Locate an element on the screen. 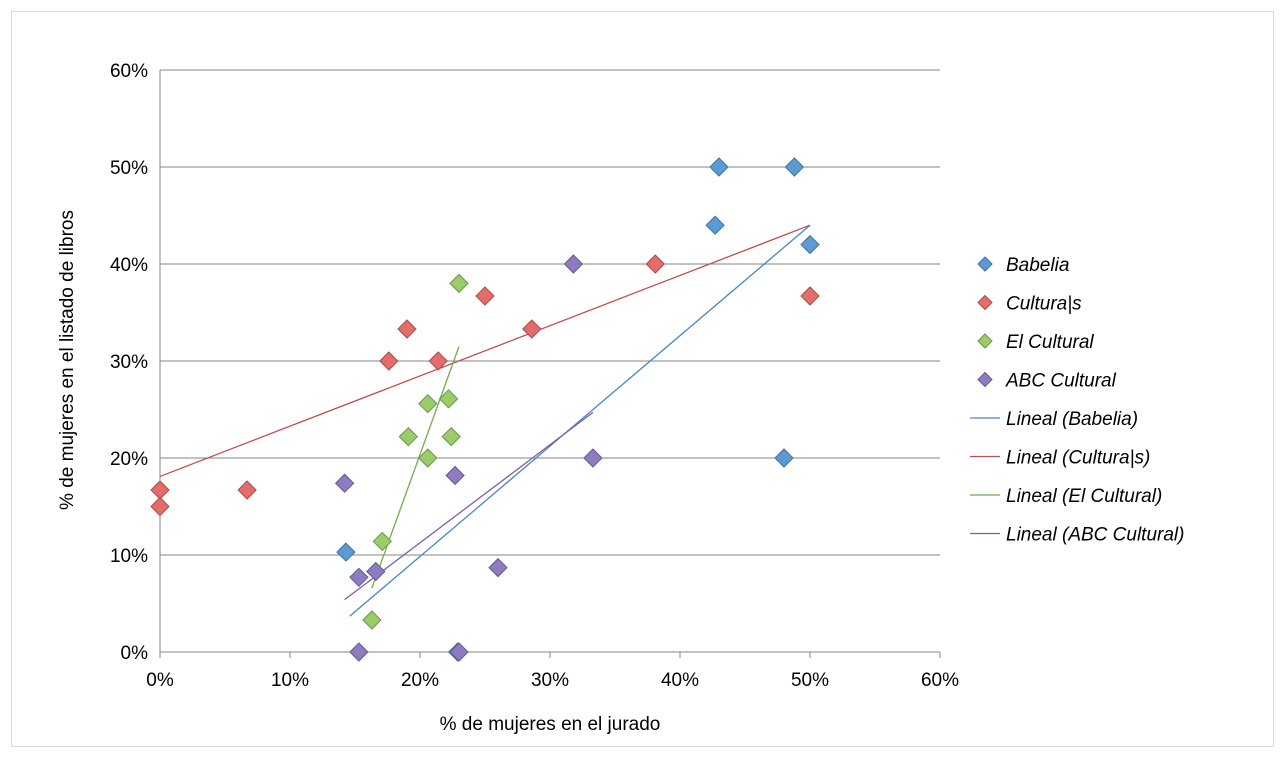 The image size is (1285, 758). y-tick-labels: 0% 10% 20% 30% 40% 50% 60% is located at coordinates (129, 362).